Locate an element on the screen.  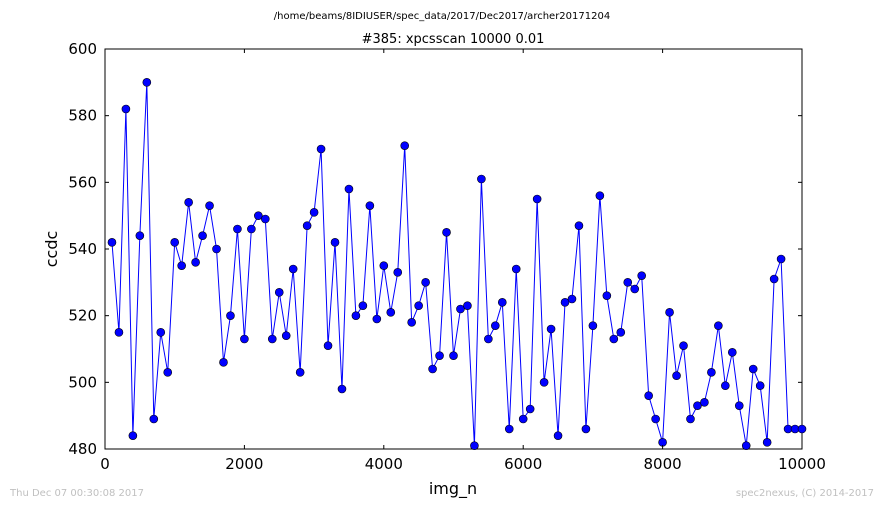
y-tick-label: 600 is located at coordinates (82, 49).